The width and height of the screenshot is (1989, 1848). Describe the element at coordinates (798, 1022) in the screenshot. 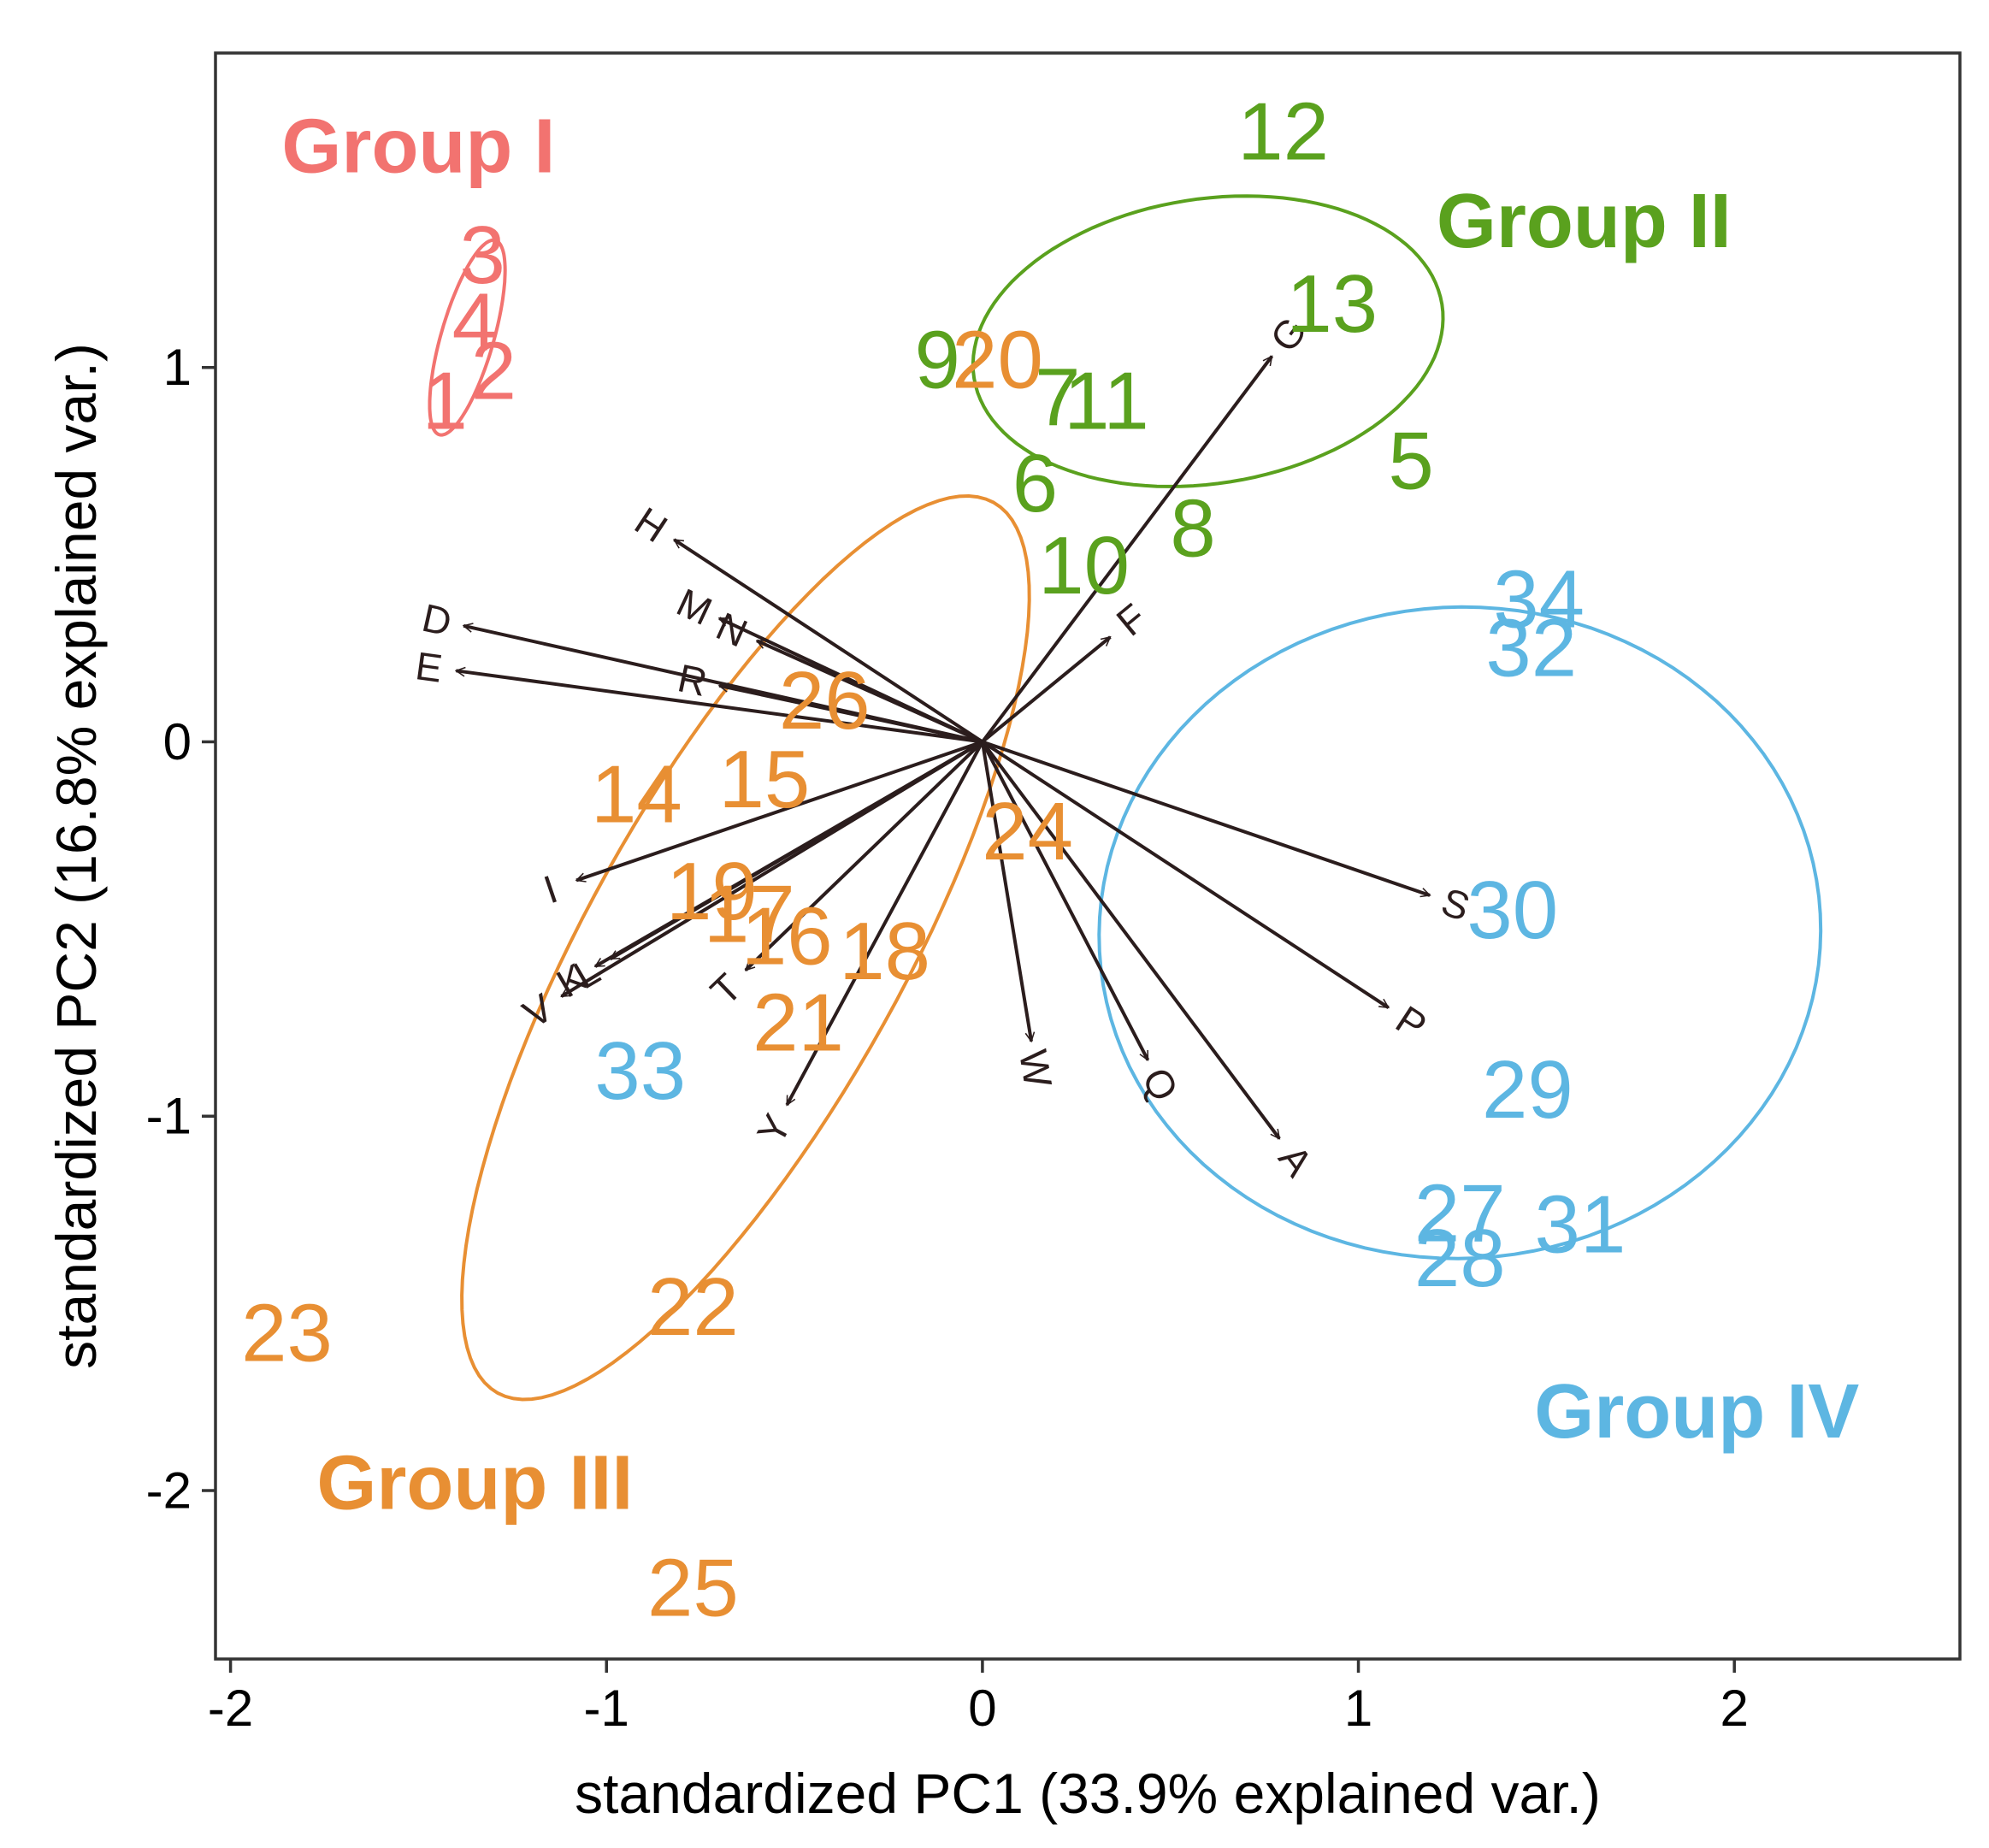

I see `point-label-21: 21` at that location.